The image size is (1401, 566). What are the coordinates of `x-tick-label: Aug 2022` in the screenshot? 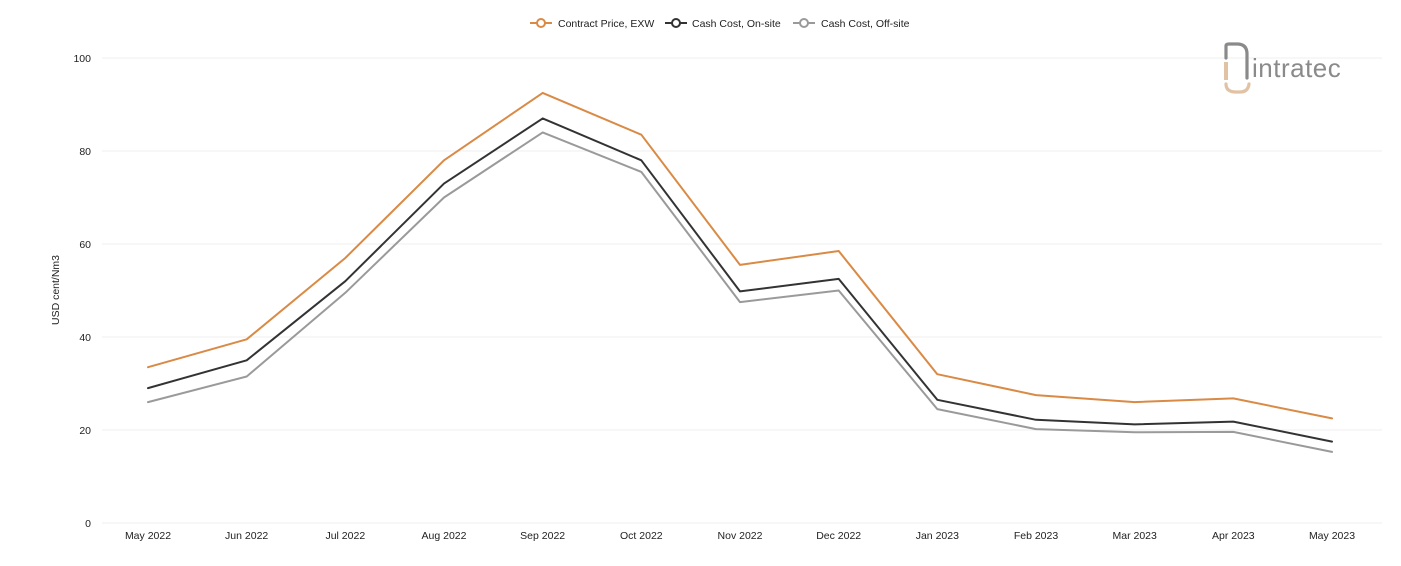 It's located at (444, 536).